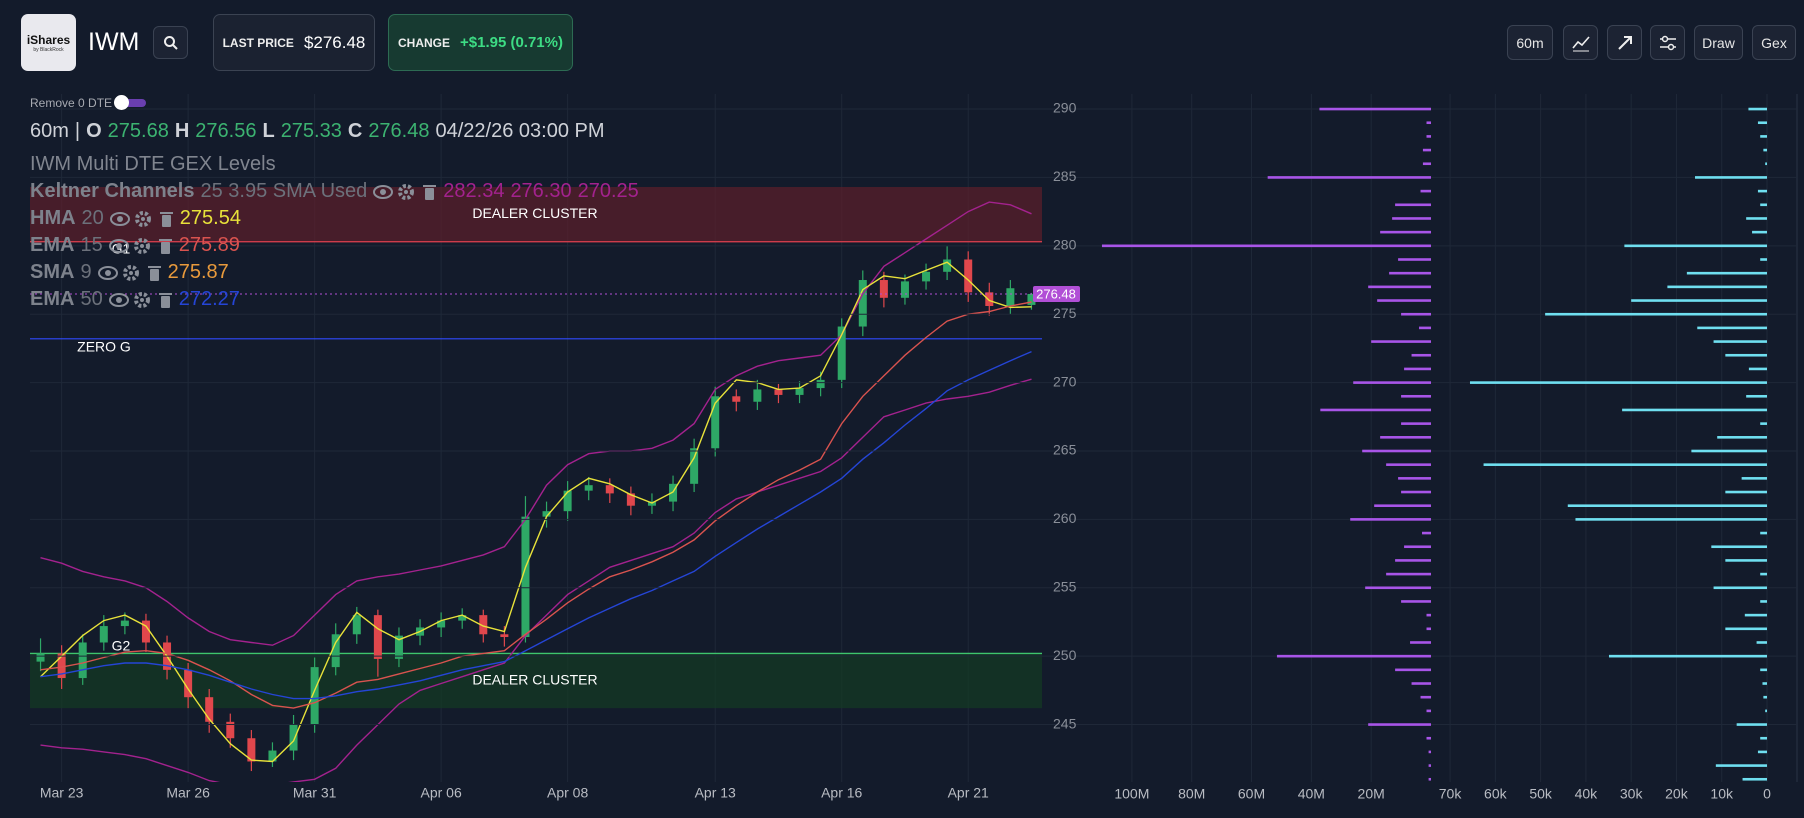 This screenshot has width=1804, height=818. Describe the element at coordinates (1530, 42) in the screenshot. I see `interval-button: 60m` at that location.